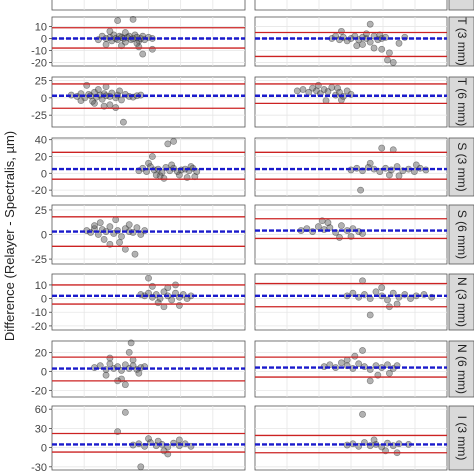 This screenshot has height=474, width=474. What do you see at coordinates (41, 429) in the screenshot?
I see `y-tick-label: 30` at bounding box center [41, 429].